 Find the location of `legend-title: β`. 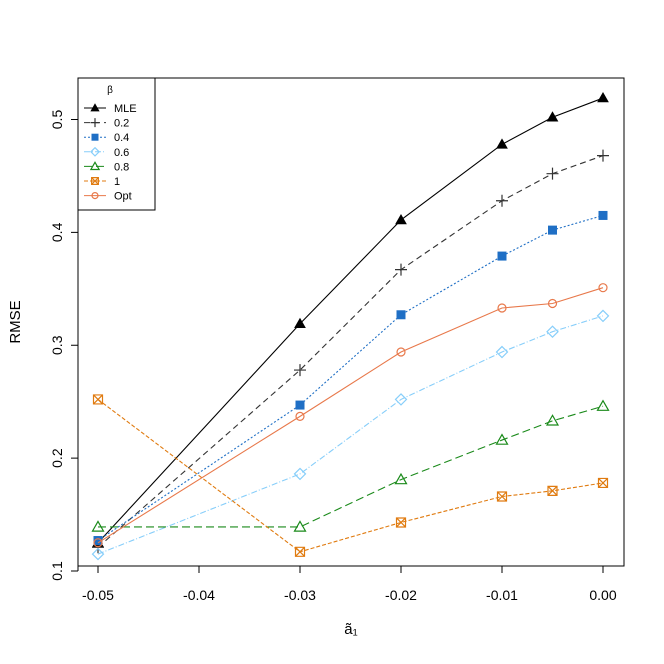

legend-title: β is located at coordinates (110, 90).